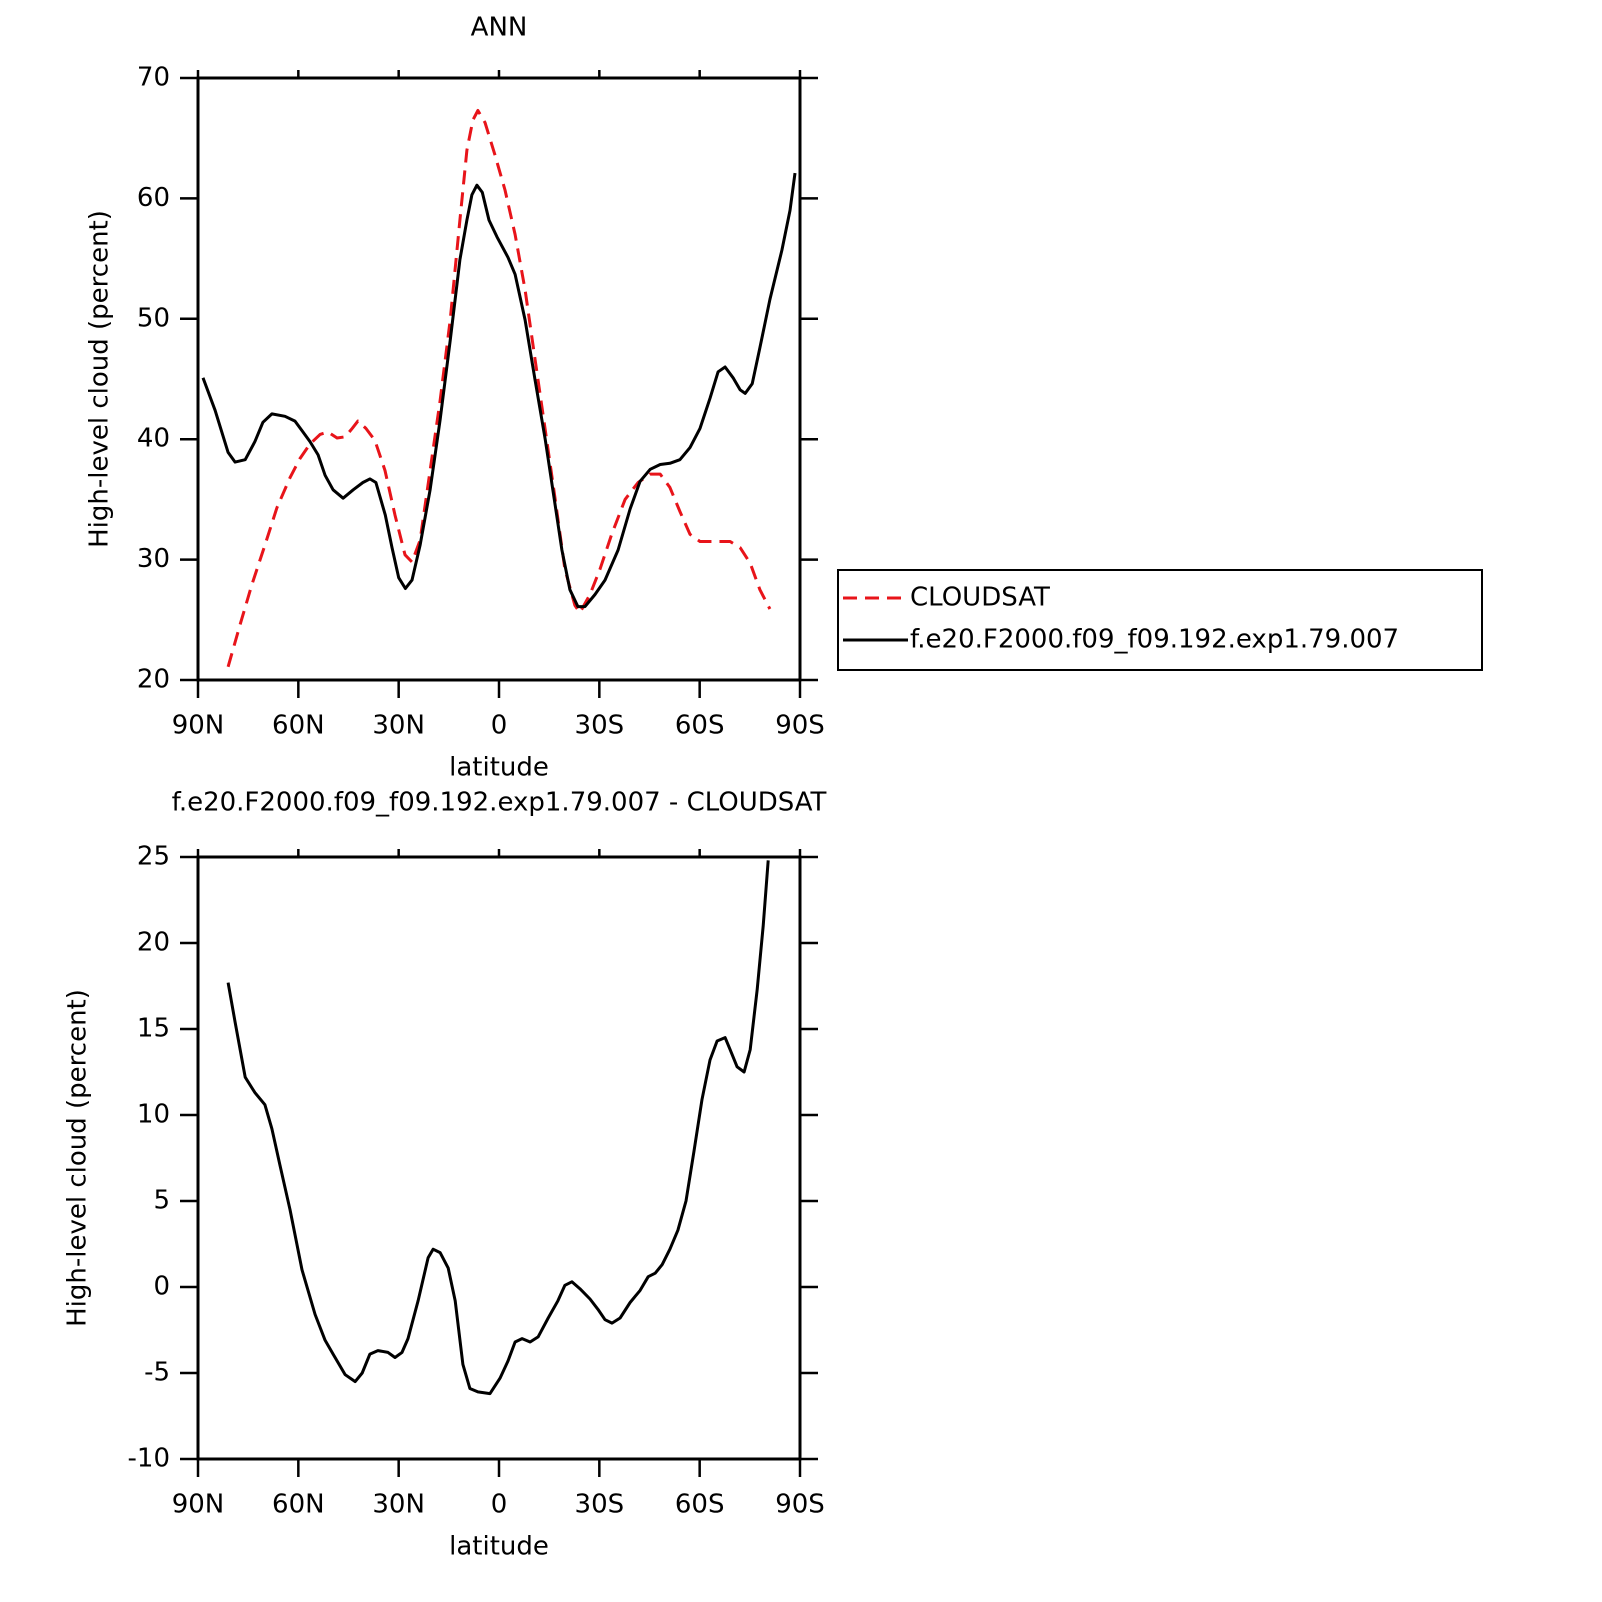 This screenshot has width=1602, height=1602. Describe the element at coordinates (1154, 640) in the screenshot. I see `legend-label: f.e20.F2000.f09_f09.192.exp1.79.007` at that location.